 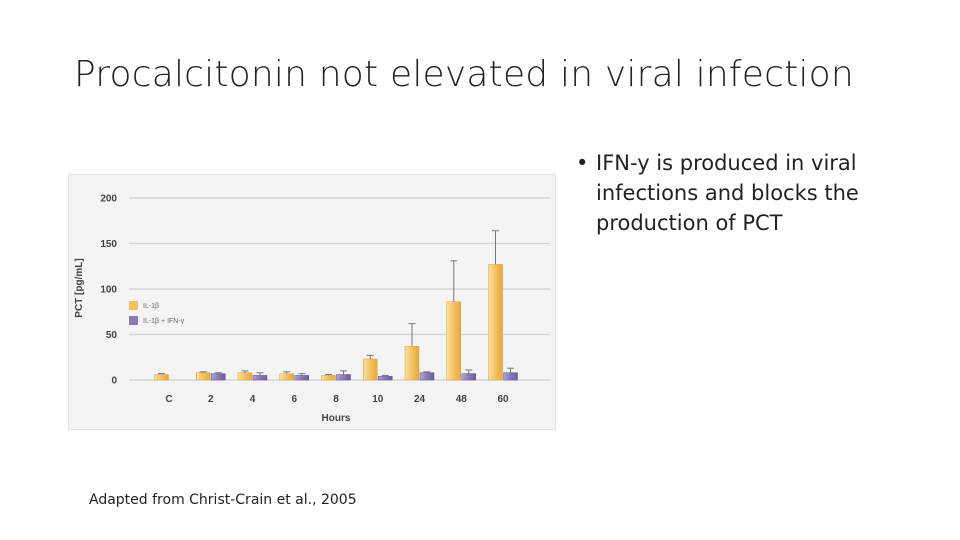 What do you see at coordinates (462, 399) in the screenshot?
I see `x-tick-label: 48` at bounding box center [462, 399].